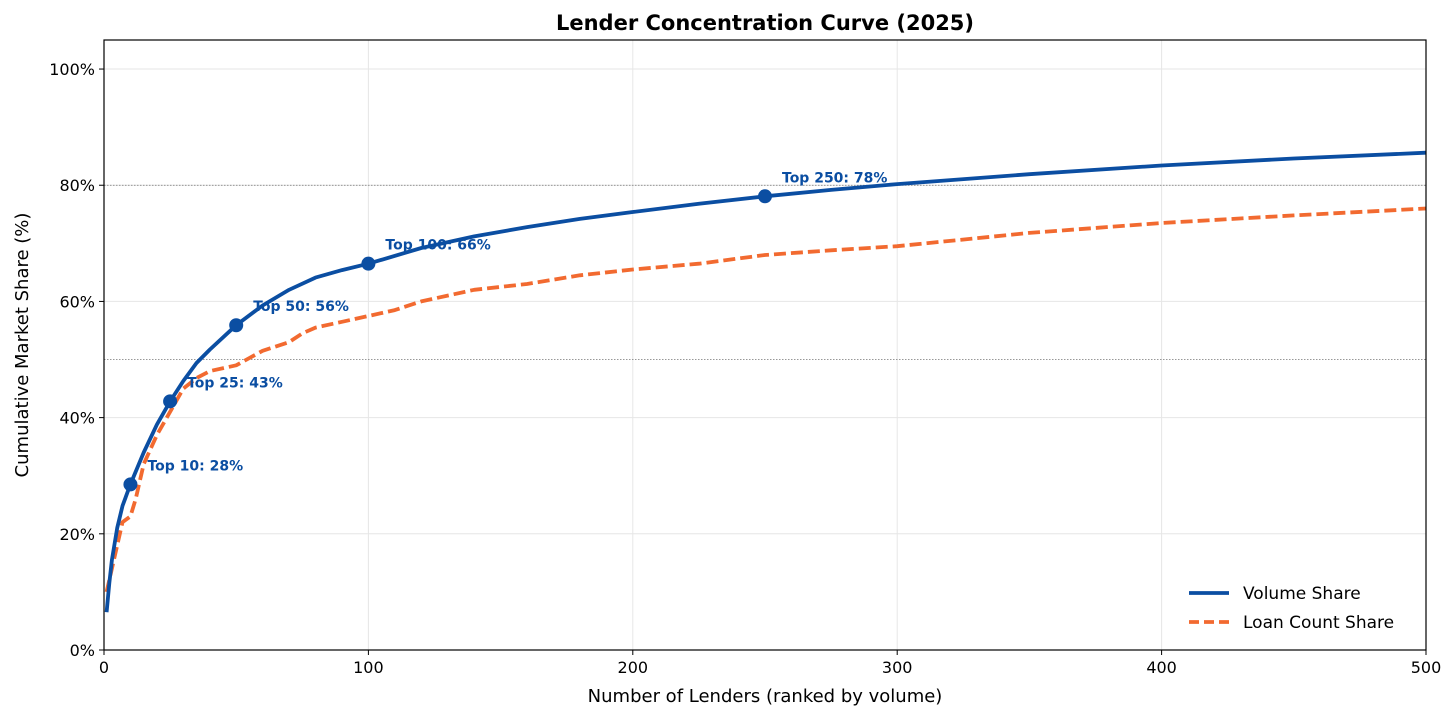  Describe the element at coordinates (77, 185) in the screenshot. I see `y-tick-label: 80%` at that location.